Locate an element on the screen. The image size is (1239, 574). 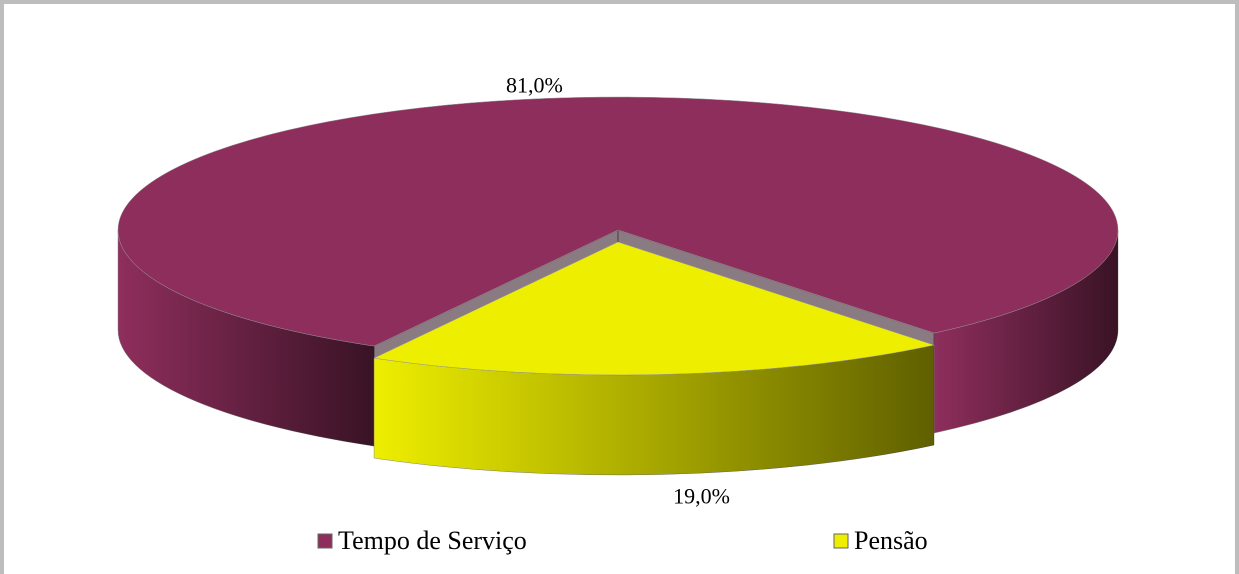
data-label: 19,0% is located at coordinates (701, 496).